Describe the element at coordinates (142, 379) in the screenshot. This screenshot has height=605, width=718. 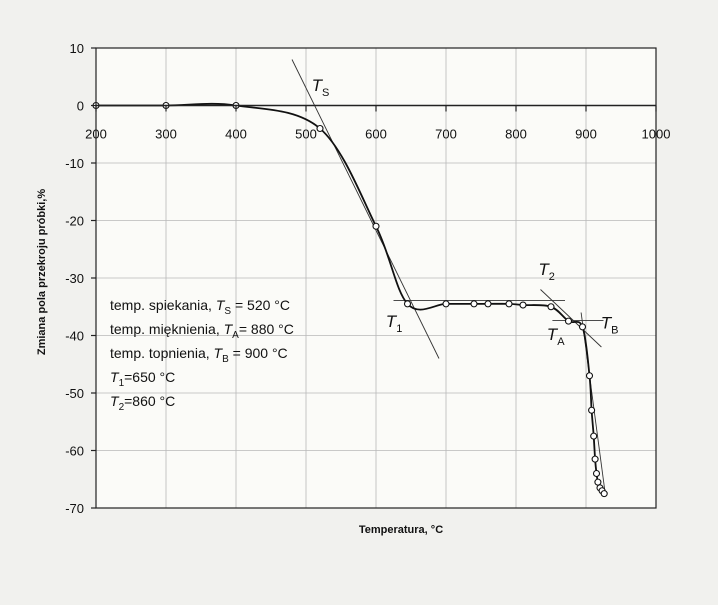
I see `legend-entry: T1=650 °C` at that location.